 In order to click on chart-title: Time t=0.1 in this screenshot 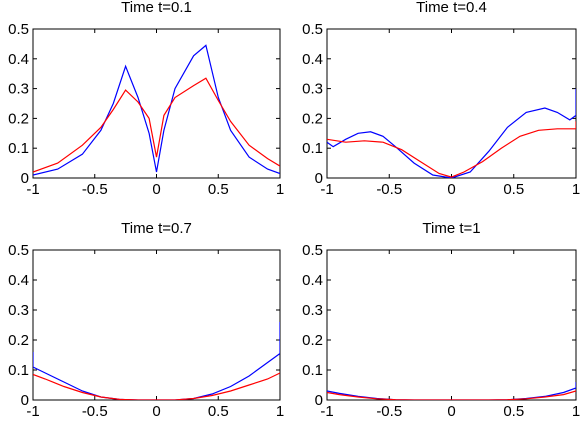, I will do `click(156, 8)`.